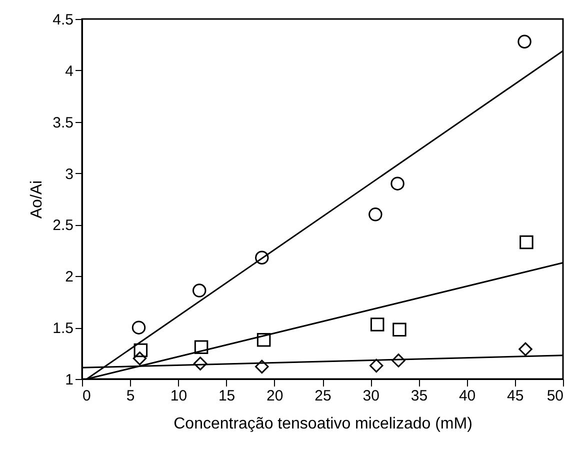 This screenshot has width=579, height=455. Describe the element at coordinates (63, 123) in the screenshot. I see `y-tick-label: 3.5` at that location.